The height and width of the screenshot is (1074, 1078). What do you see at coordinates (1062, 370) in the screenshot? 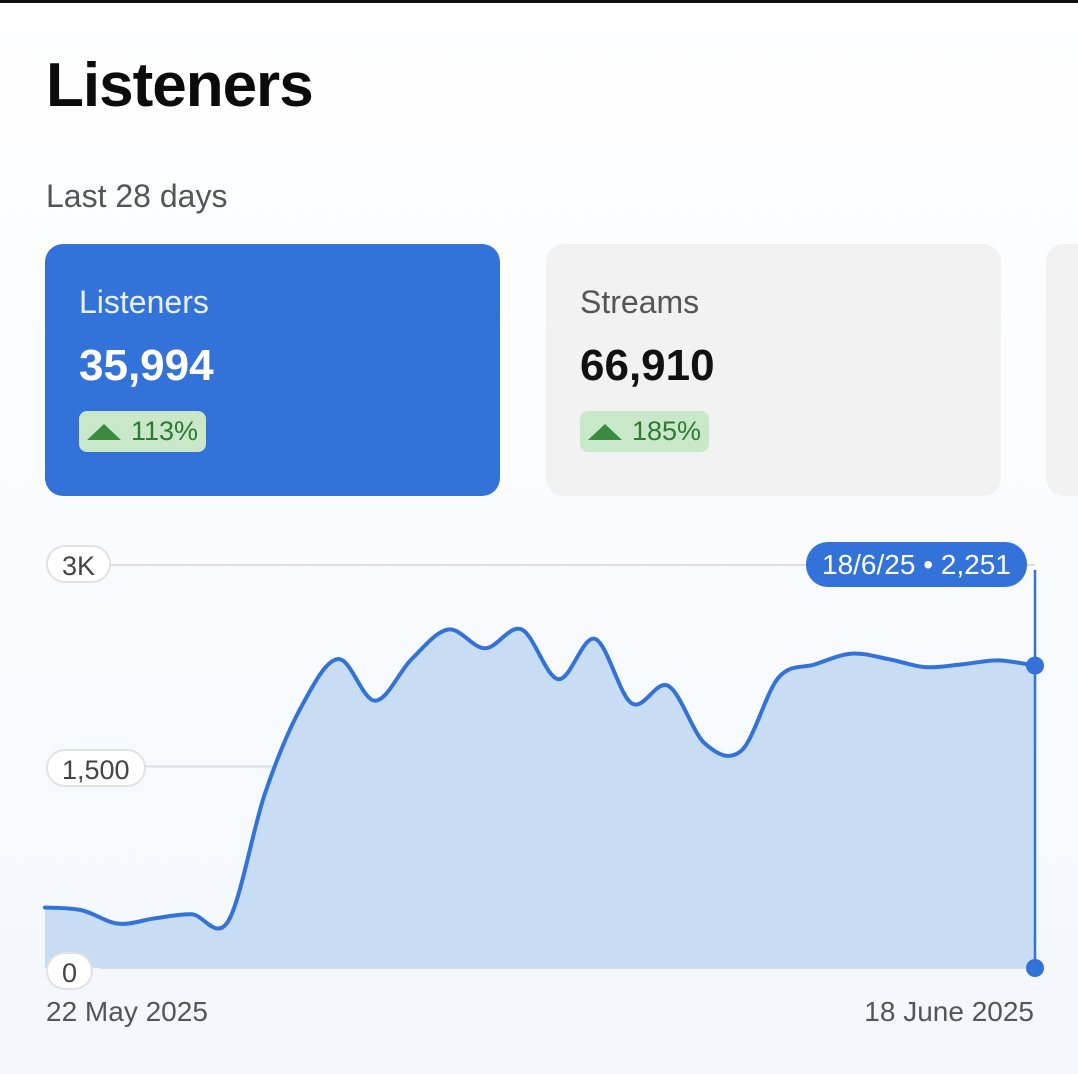
I see `metric-card-next-peek` at bounding box center [1062, 370].